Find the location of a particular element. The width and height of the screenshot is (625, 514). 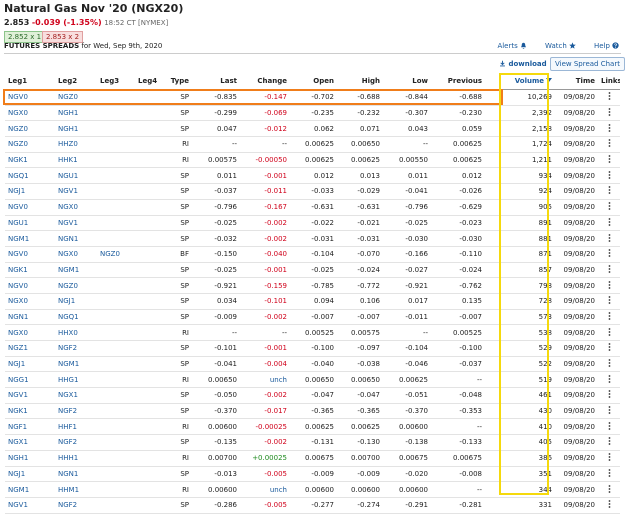

leg-symbol: HHX0 is located at coordinates (68, 332).